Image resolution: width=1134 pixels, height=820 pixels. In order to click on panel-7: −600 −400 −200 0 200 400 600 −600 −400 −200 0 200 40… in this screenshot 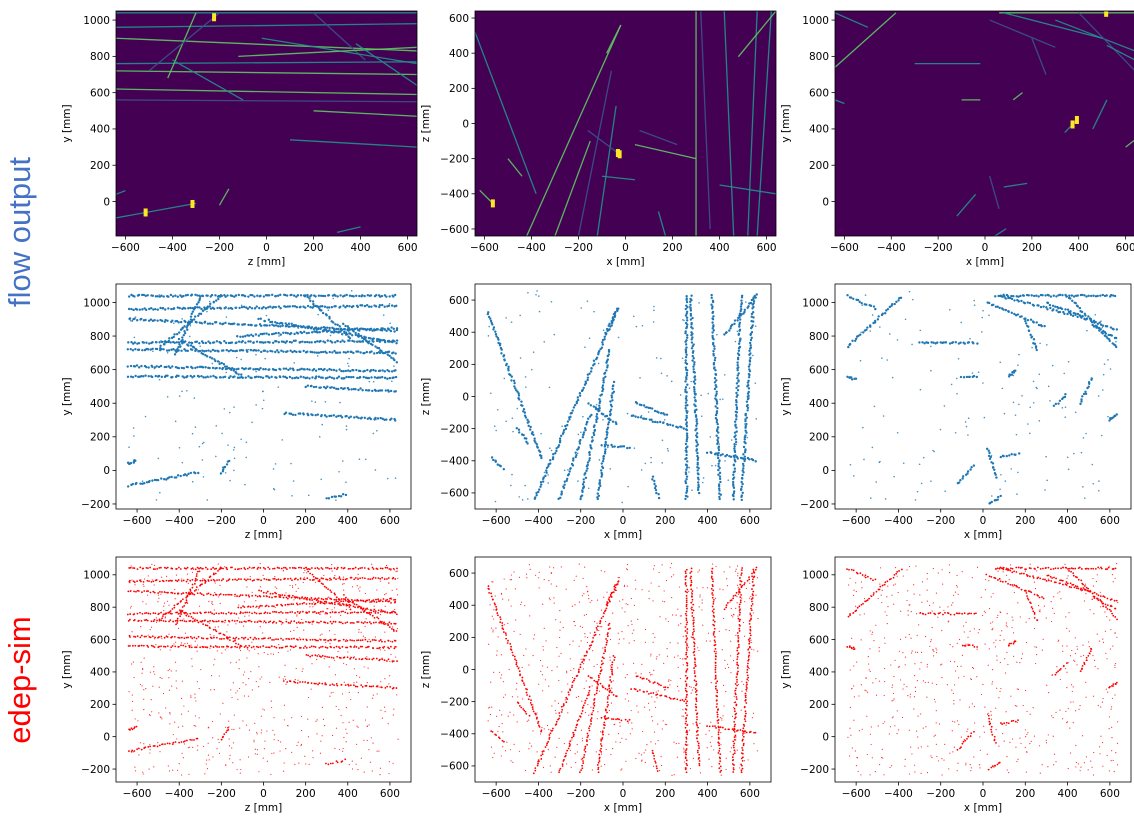, I will do `click(596, 685)`.